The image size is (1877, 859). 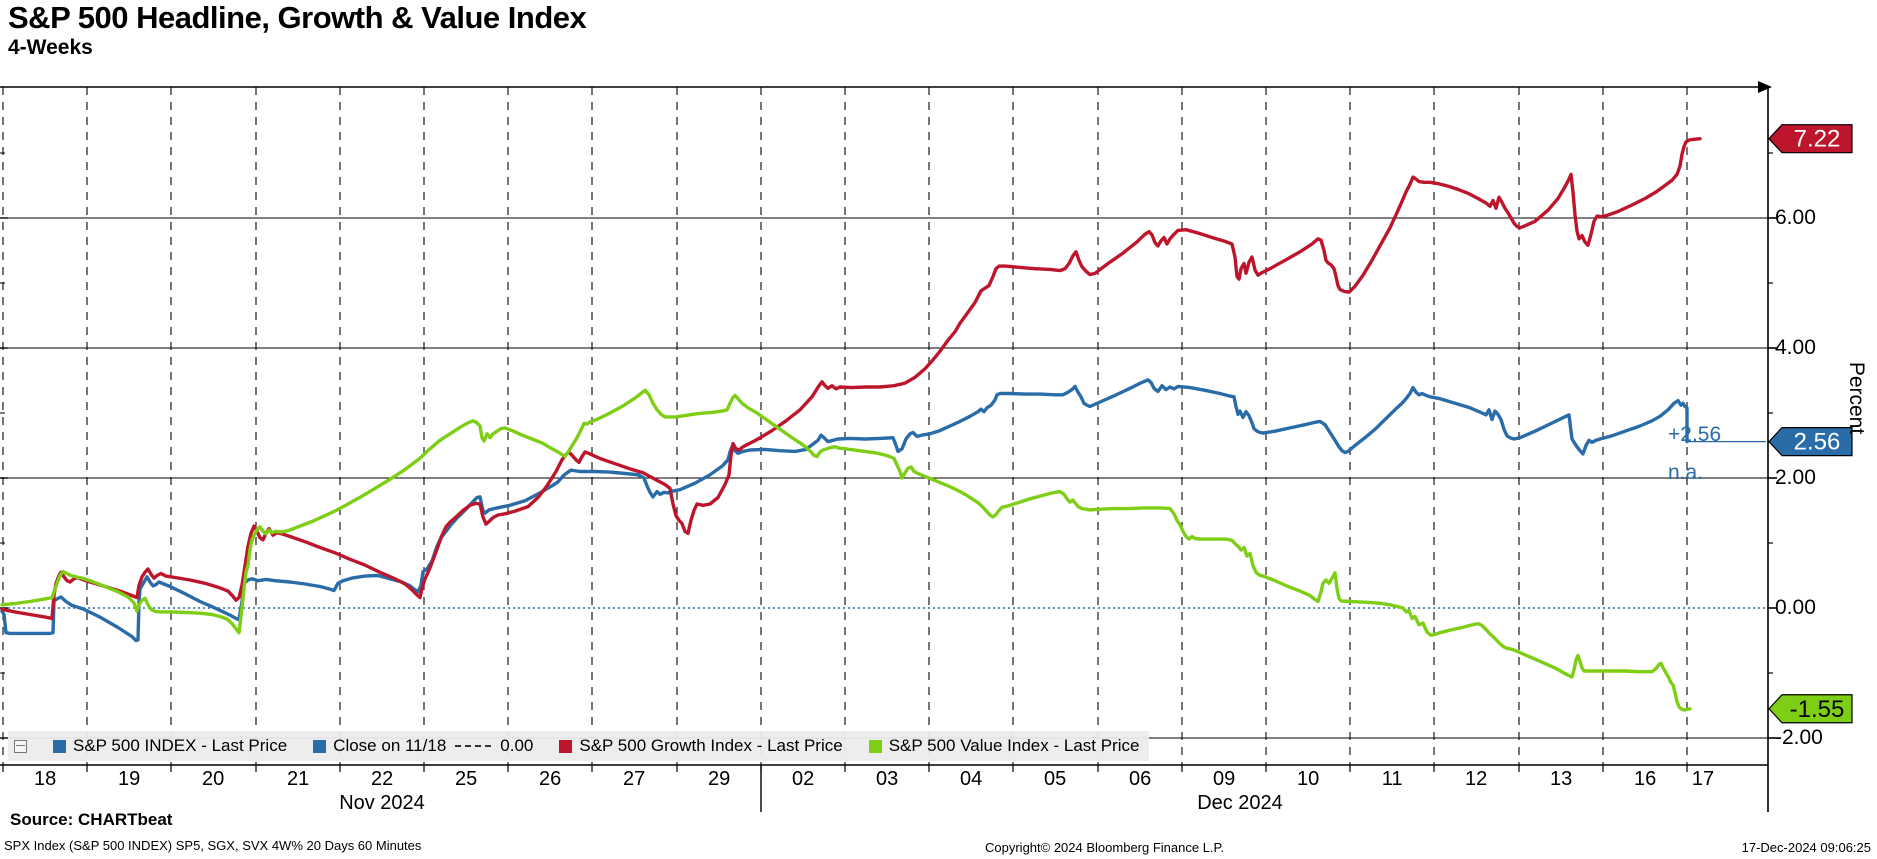 What do you see at coordinates (1817, 139) in the screenshot?
I see `last-price-badge-label: 7.22` at bounding box center [1817, 139].